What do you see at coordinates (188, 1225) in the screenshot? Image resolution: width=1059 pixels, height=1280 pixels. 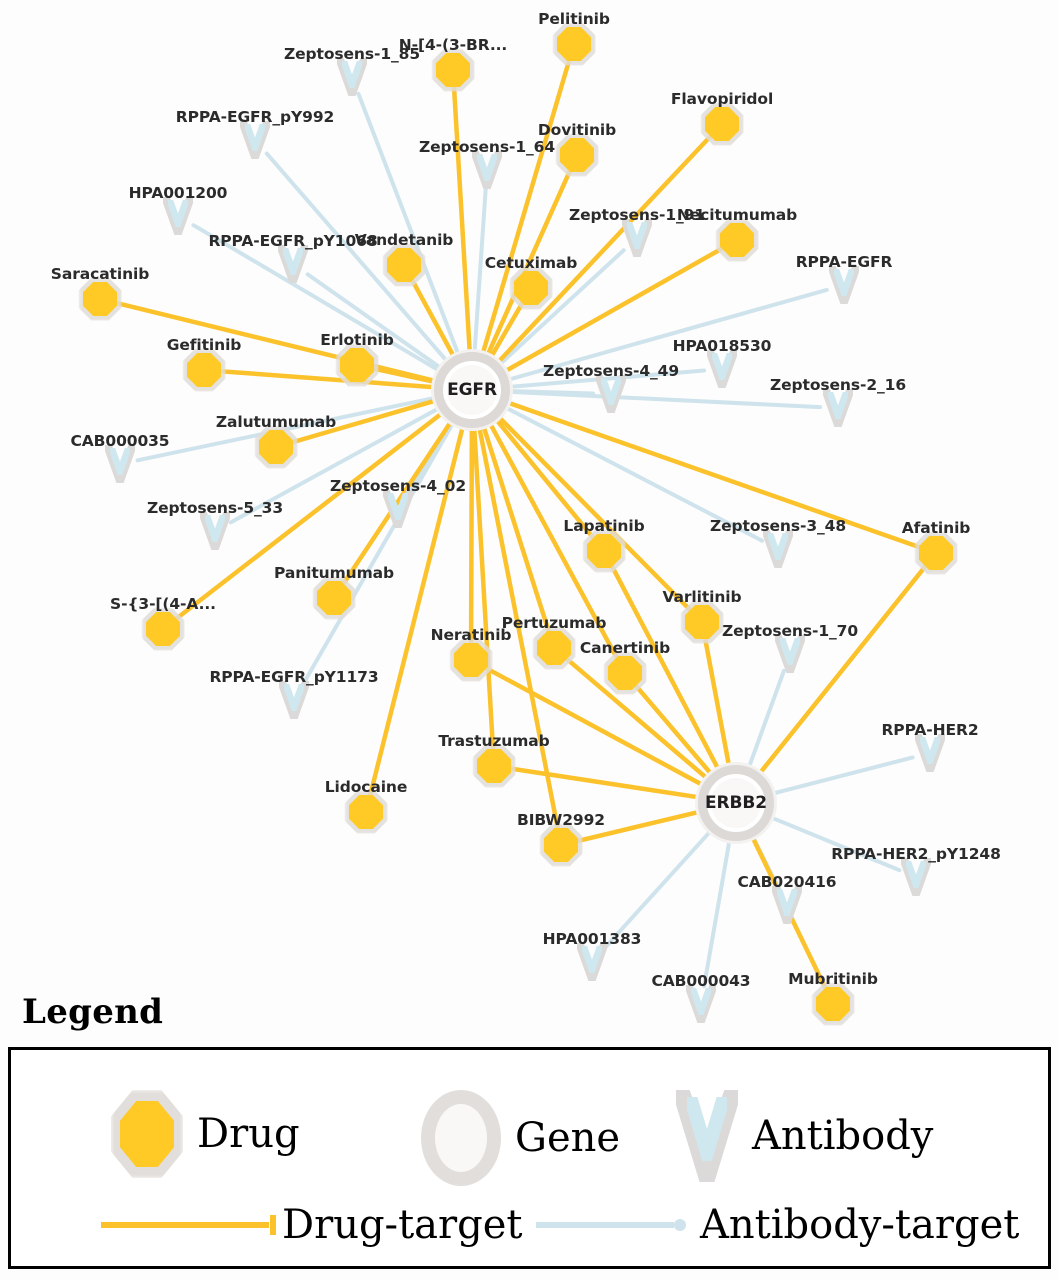 I see `drug-target-edge-icon` at bounding box center [188, 1225].